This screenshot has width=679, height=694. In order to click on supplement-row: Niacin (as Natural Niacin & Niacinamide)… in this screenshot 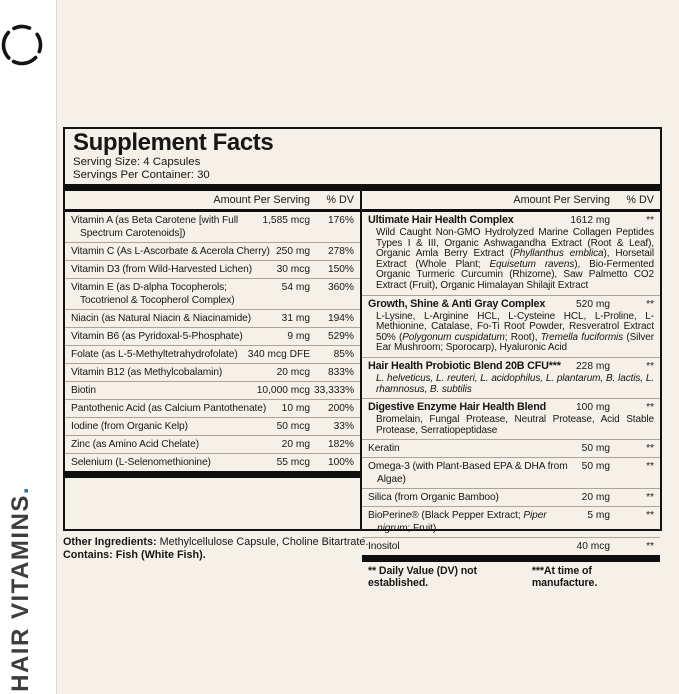, I will do `click(212, 318)`.